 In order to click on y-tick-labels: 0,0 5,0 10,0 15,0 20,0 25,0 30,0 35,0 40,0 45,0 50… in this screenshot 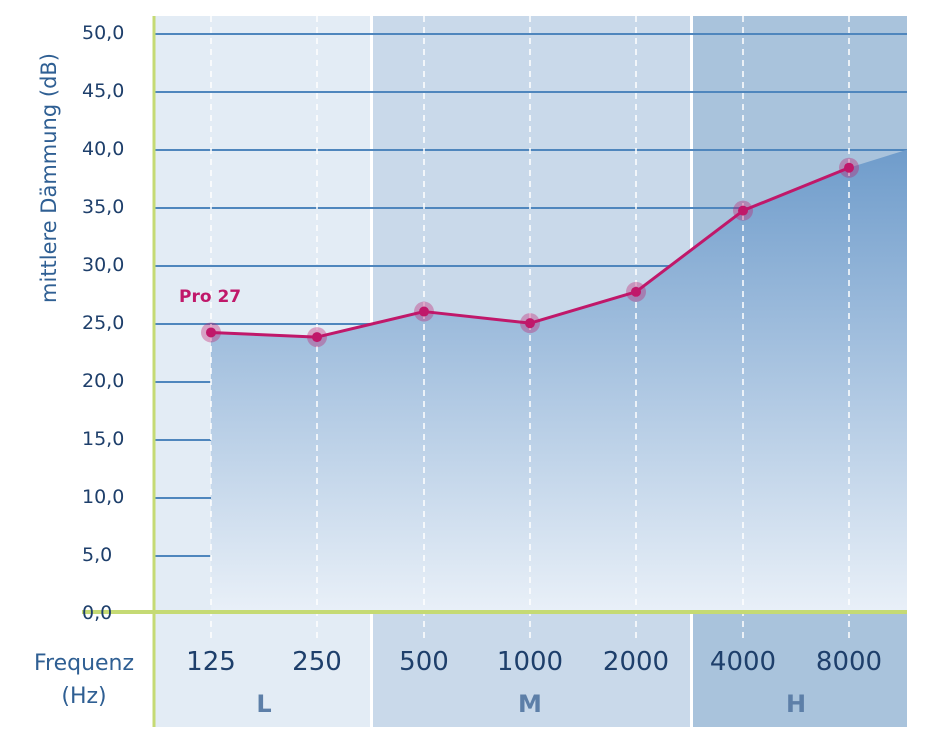, I will do `click(103, 323)`.